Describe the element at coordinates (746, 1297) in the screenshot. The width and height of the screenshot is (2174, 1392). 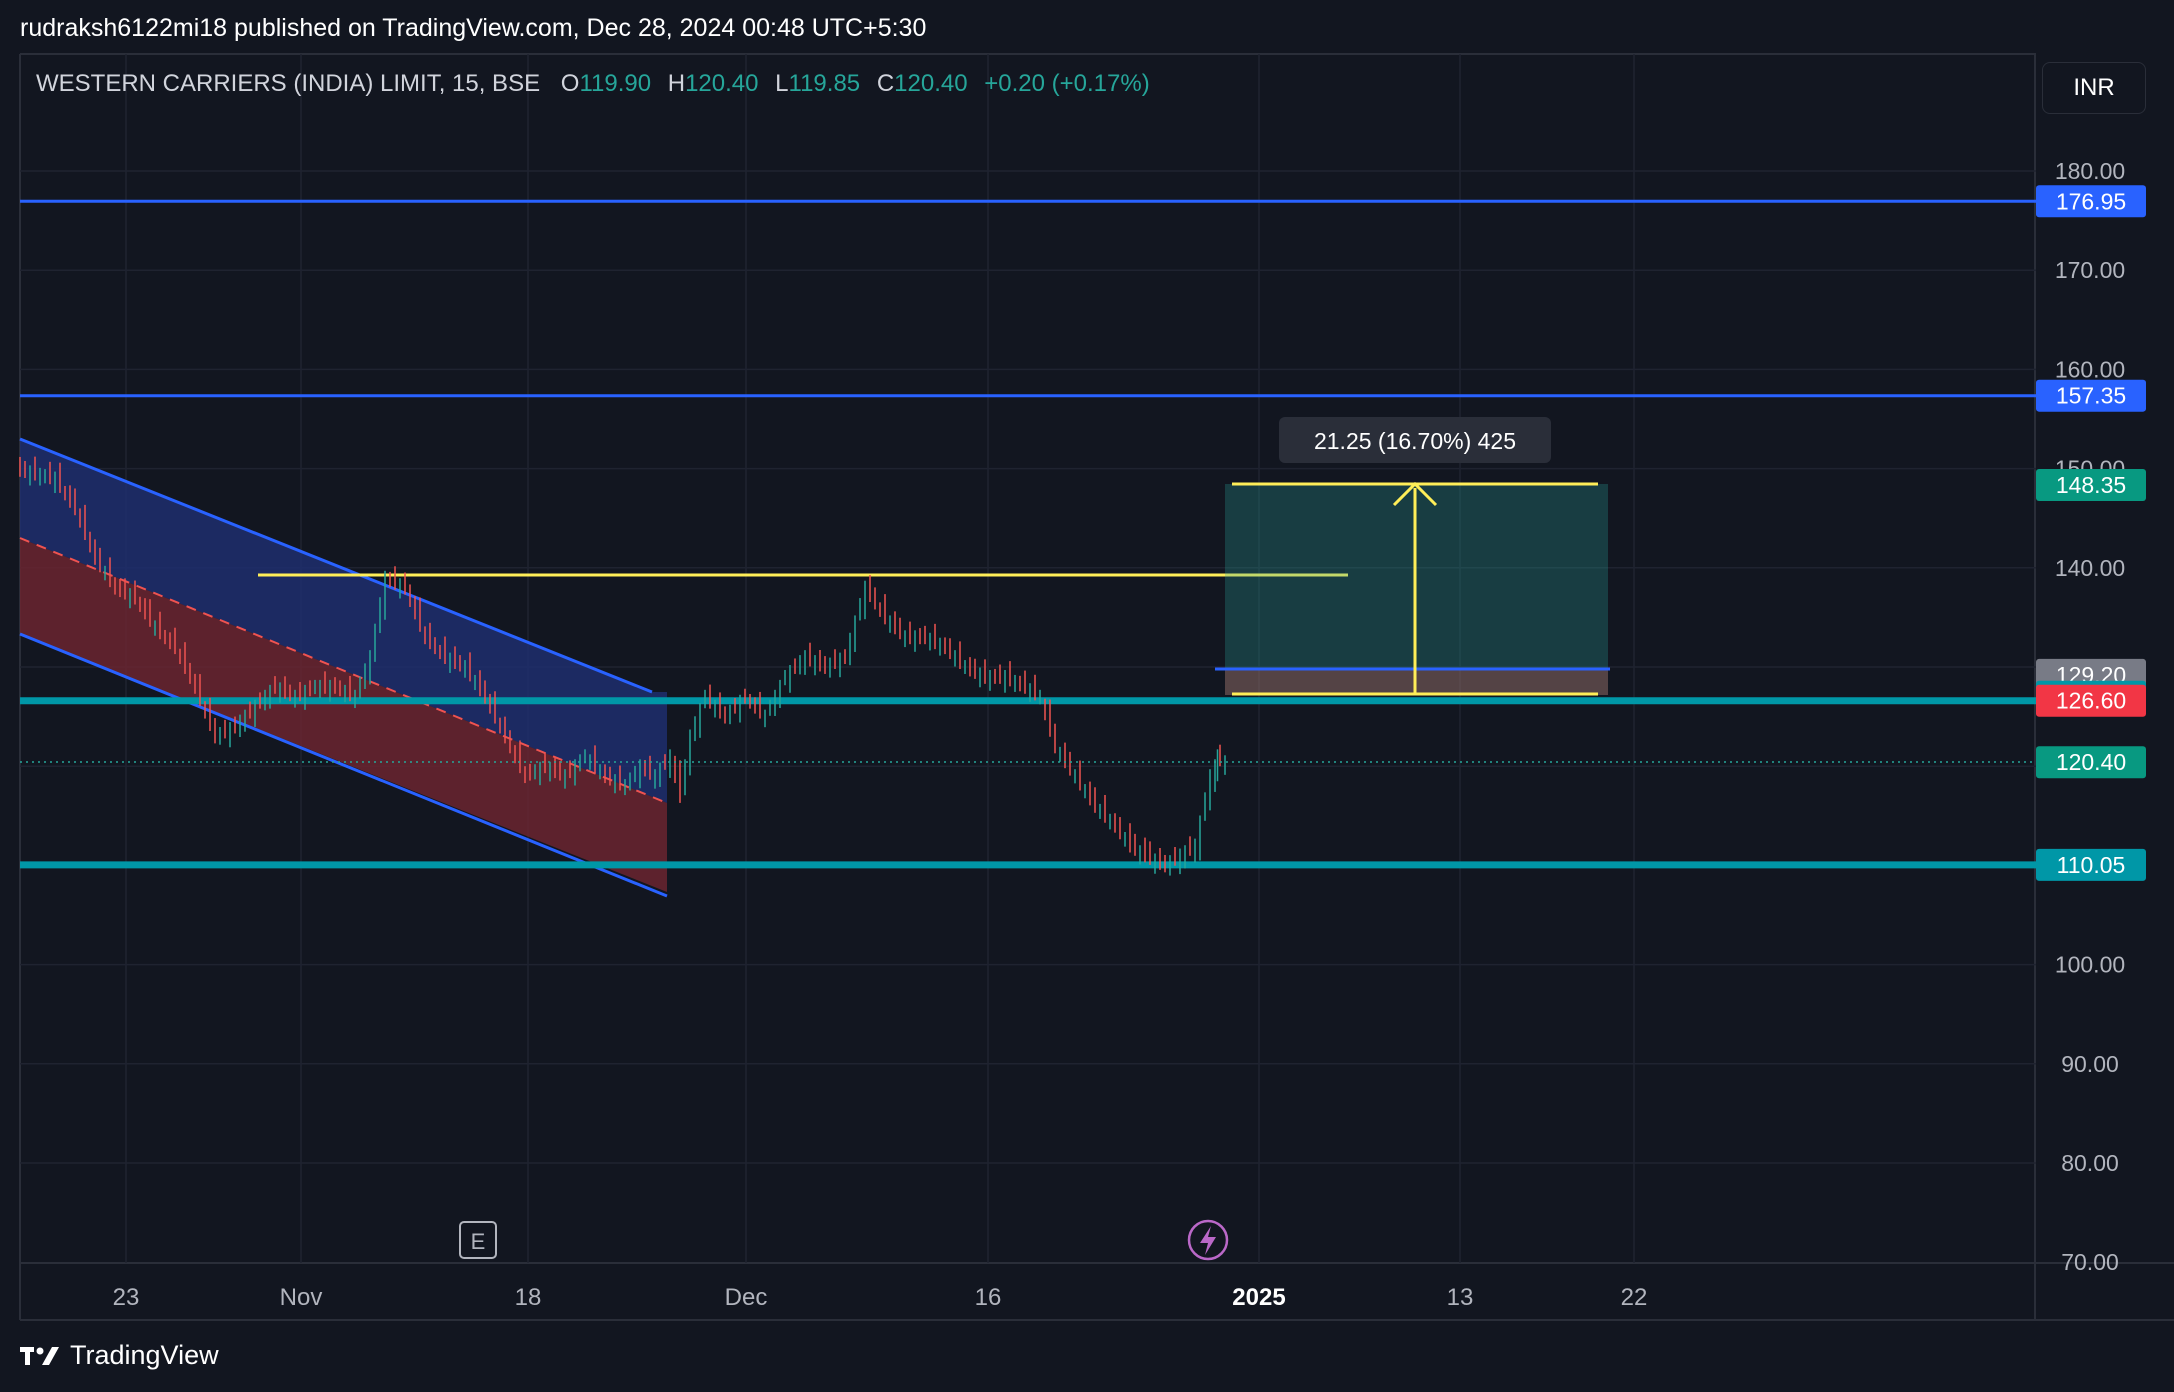
I see `x-tick-label: Dec` at that location.